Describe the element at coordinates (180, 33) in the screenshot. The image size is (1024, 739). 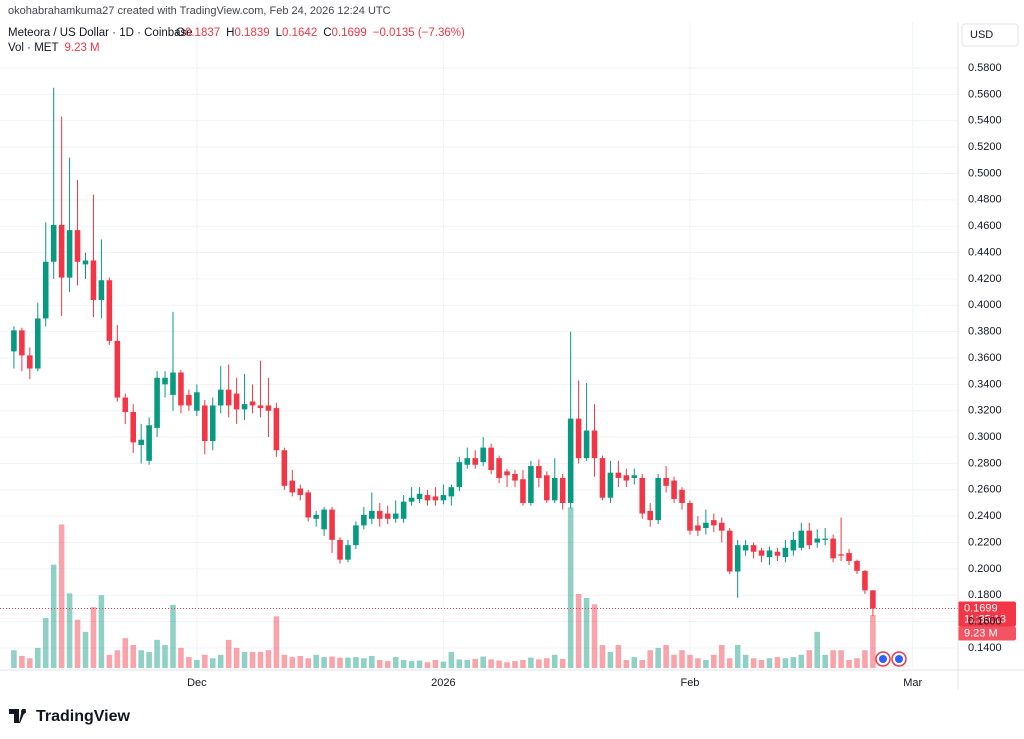
I see `ohlc-key: O` at that location.